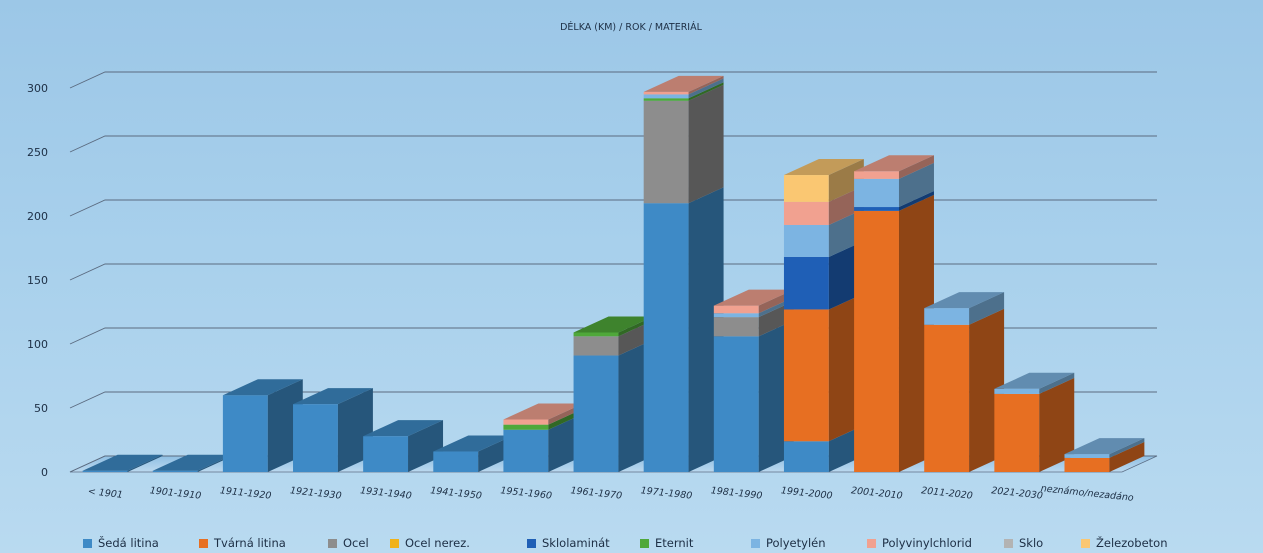 This screenshot has width=1263, height=553. I want to click on y-tick-label: 100, so click(37, 344).